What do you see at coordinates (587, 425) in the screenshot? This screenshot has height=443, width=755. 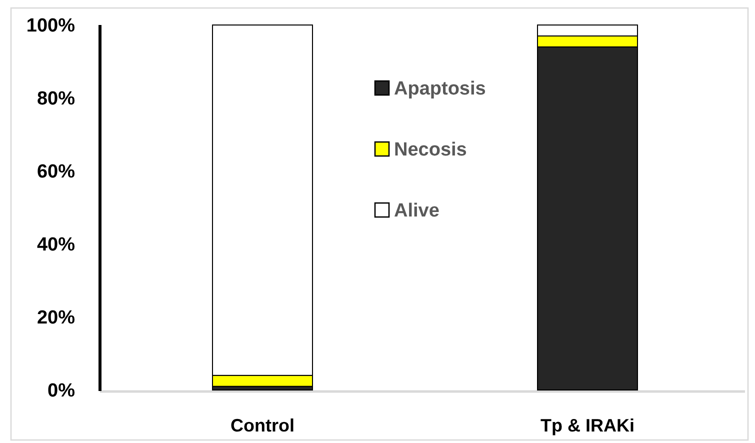 I see `x-tick-label: Tp & IRAKi` at bounding box center [587, 425].